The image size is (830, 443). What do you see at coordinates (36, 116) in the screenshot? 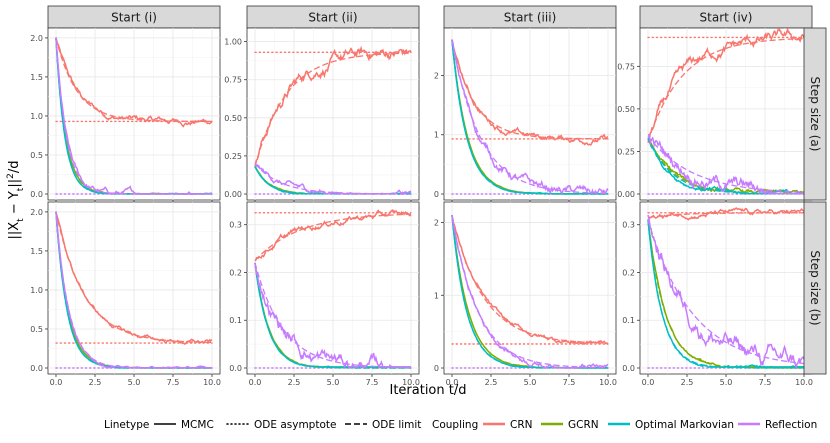
I see `y-tick-label: 1.0` at bounding box center [36, 116].